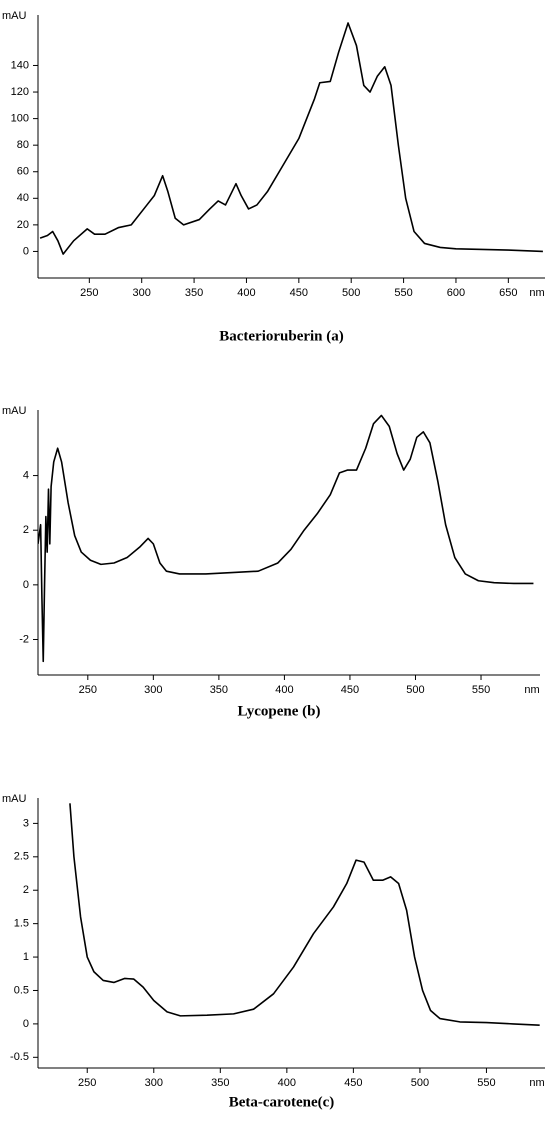 The height and width of the screenshot is (1122, 550). I want to click on y-tick-label: 120, so click(20, 92).